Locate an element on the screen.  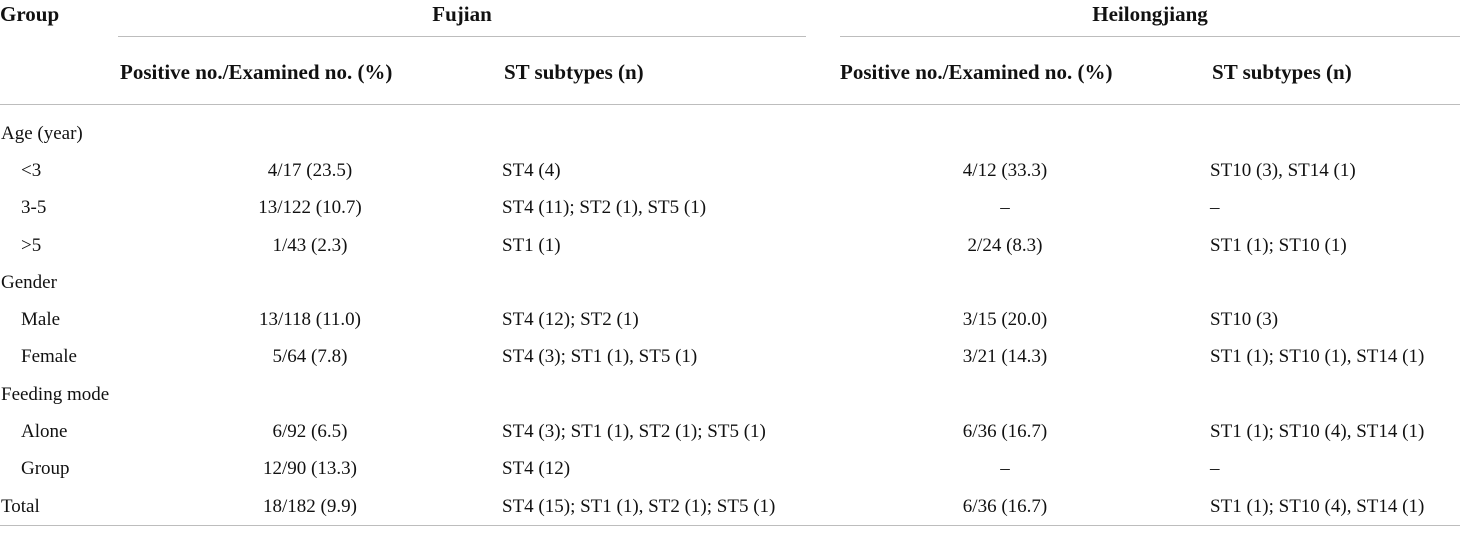
row-label: >5 is located at coordinates (31, 245).